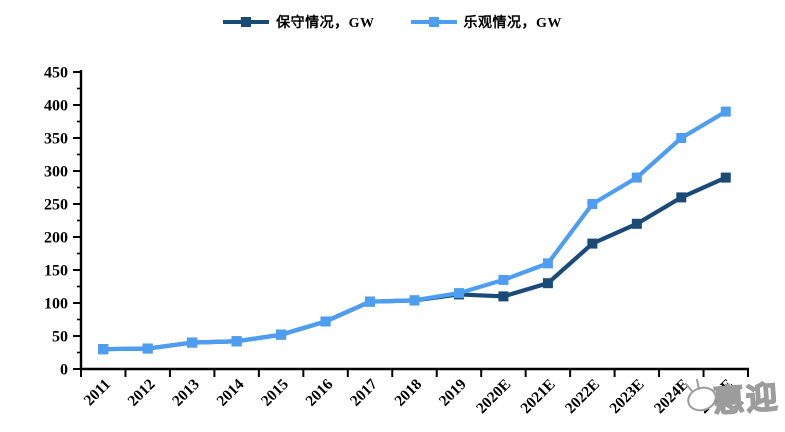 This screenshot has height=432, width=785. I want to click on series-optimistic-point-2021E, so click(547, 263).